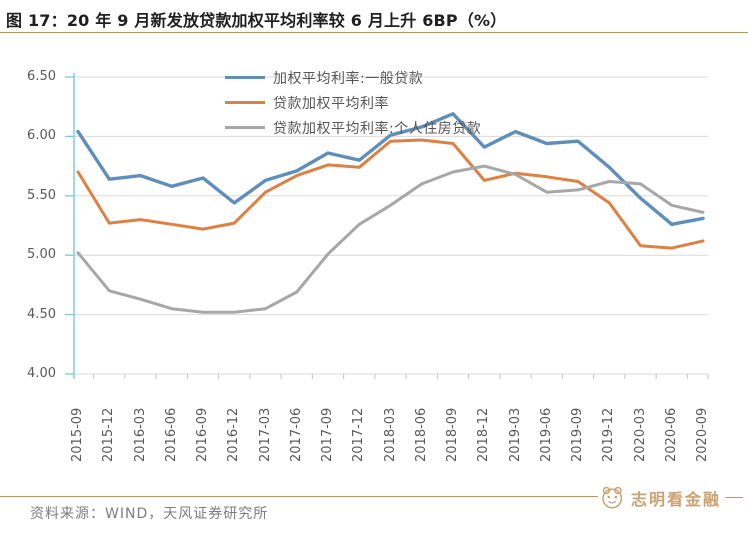 The image size is (748, 533). I want to click on x-axis-label: 2019-06, so click(546, 434).